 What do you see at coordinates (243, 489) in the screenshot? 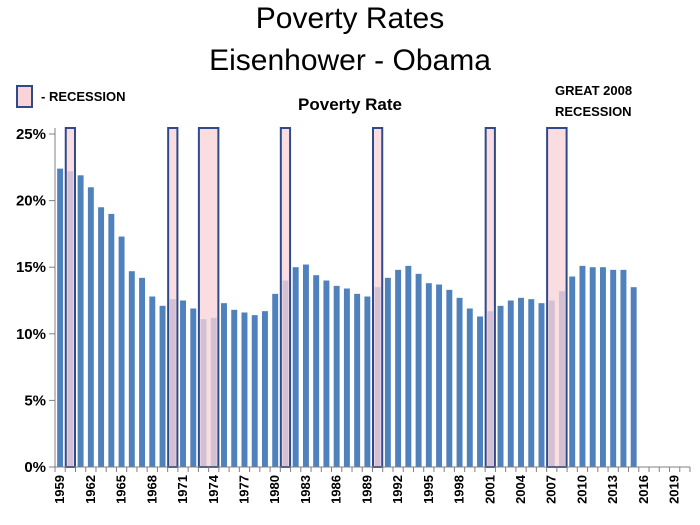
I see `x-tick-label: 1977` at bounding box center [243, 489].